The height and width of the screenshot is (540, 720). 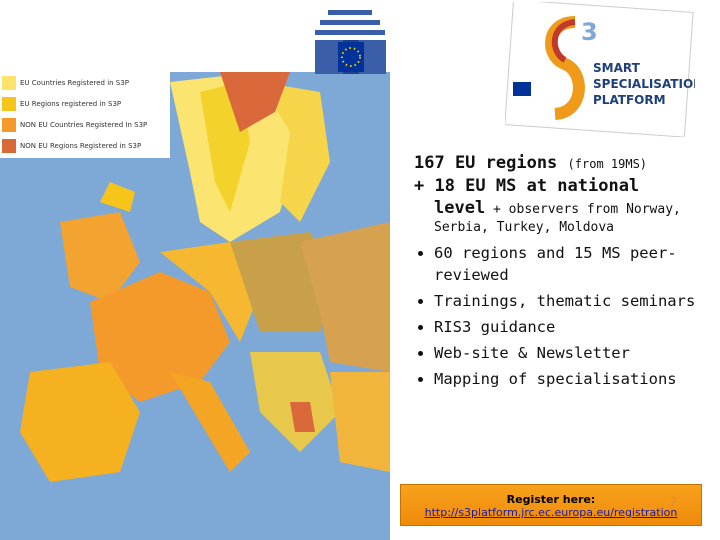 What do you see at coordinates (589, 32) in the screenshot?
I see `logo-3: 3` at bounding box center [589, 32].